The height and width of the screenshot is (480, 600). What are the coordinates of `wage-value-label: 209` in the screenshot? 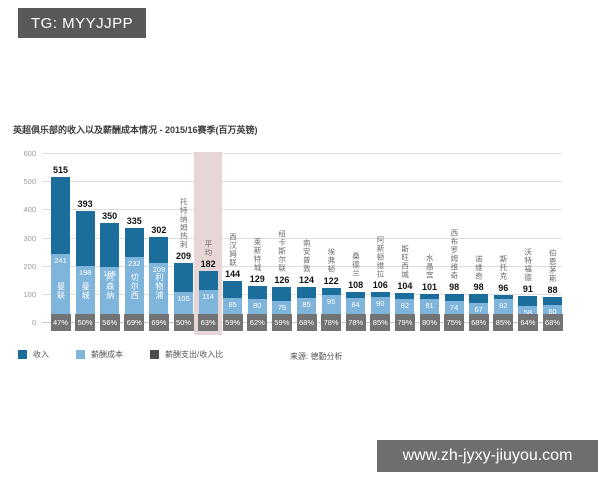 It's located at (159, 270).